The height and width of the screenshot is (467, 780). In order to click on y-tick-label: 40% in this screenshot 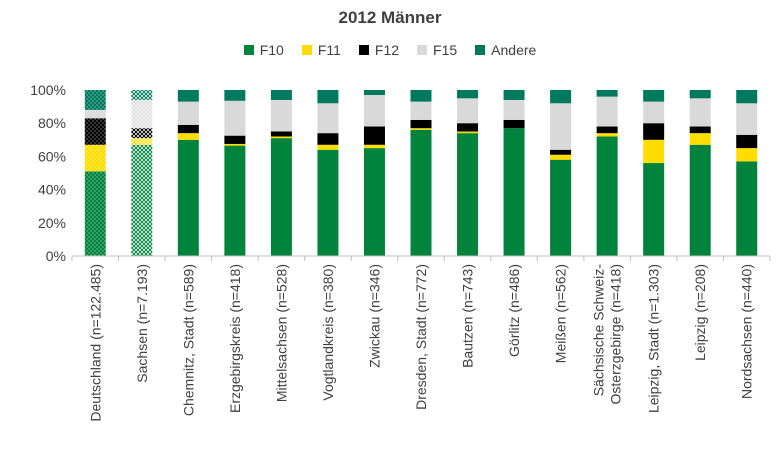, I will do `click(52, 190)`.